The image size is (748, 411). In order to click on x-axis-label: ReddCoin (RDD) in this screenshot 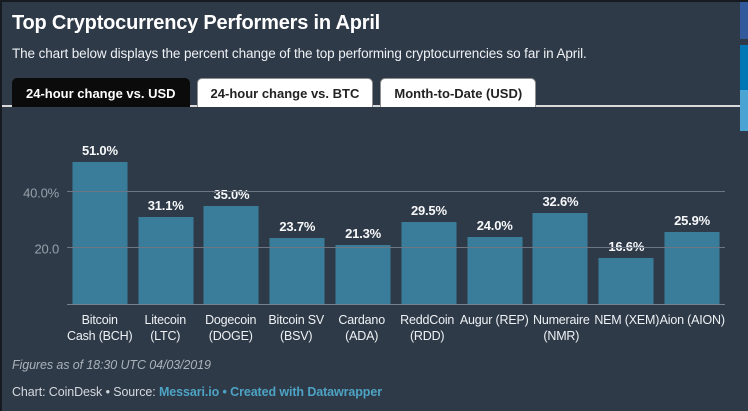, I will do `click(427, 328)`.